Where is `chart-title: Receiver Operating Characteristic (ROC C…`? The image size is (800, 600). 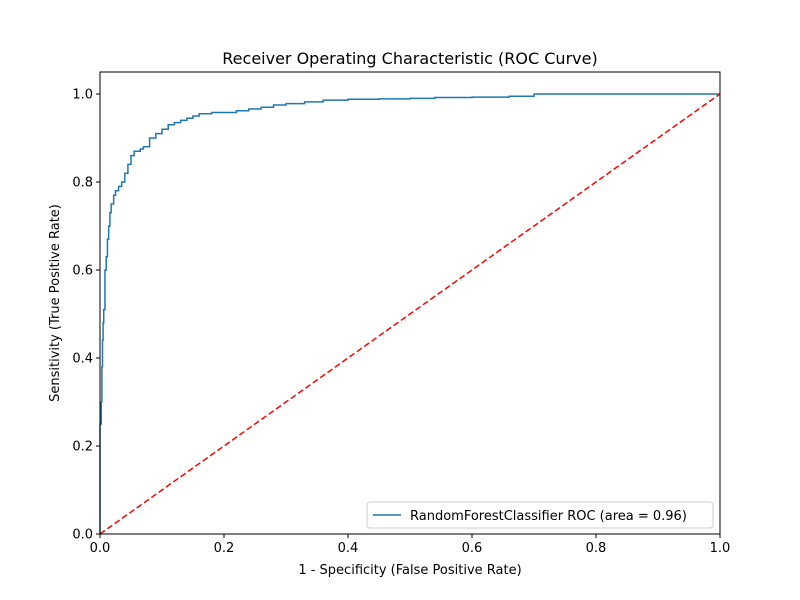
chart-title: Receiver Operating Characteristic (ROC C… is located at coordinates (409, 58).